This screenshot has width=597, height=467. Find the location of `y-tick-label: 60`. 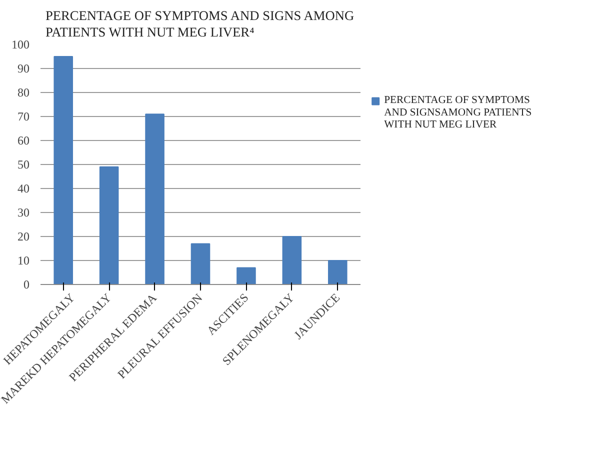

y-tick-label: 60 is located at coordinates (24, 141).